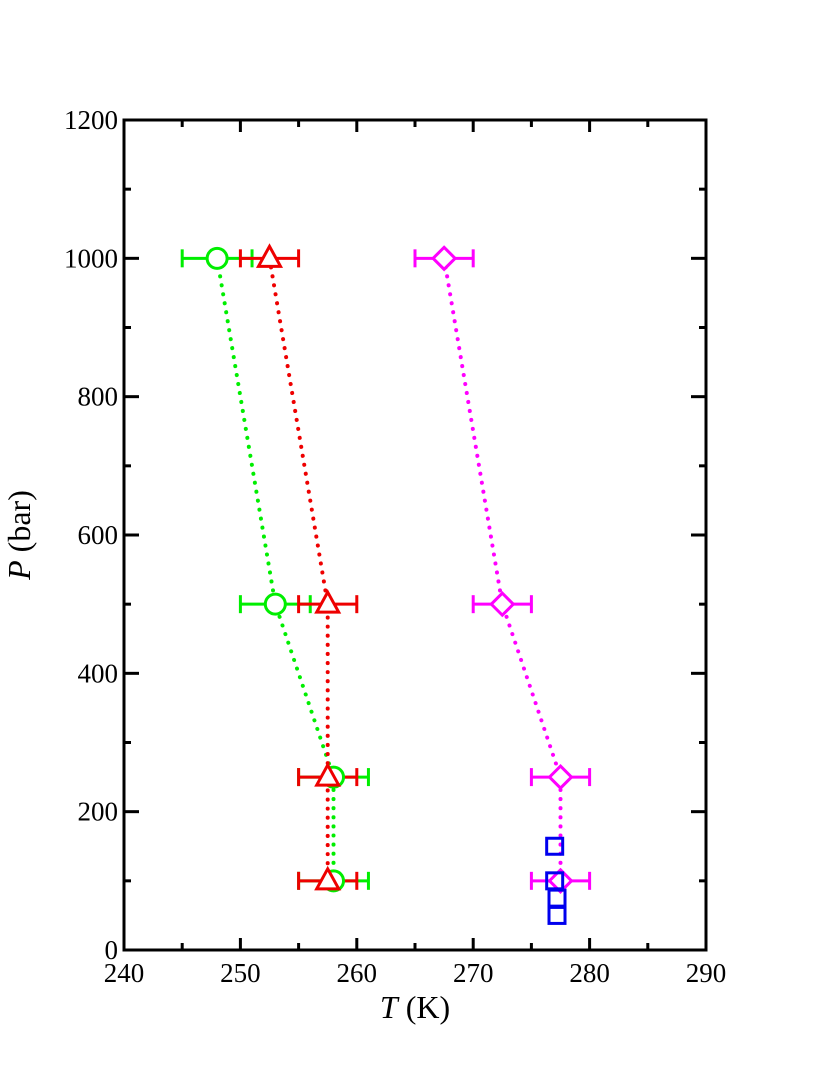  I want to click on x-tick-label: 240, so click(124, 973).